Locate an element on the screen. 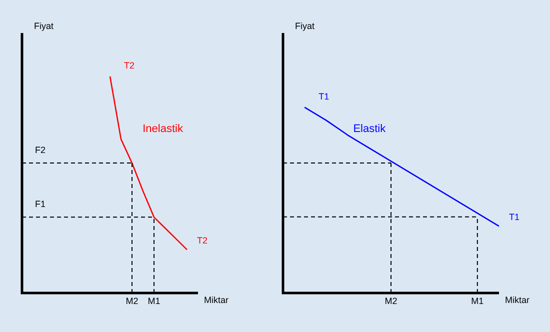 The width and height of the screenshot is (550, 332). ref-line-label: F1 is located at coordinates (40, 204).